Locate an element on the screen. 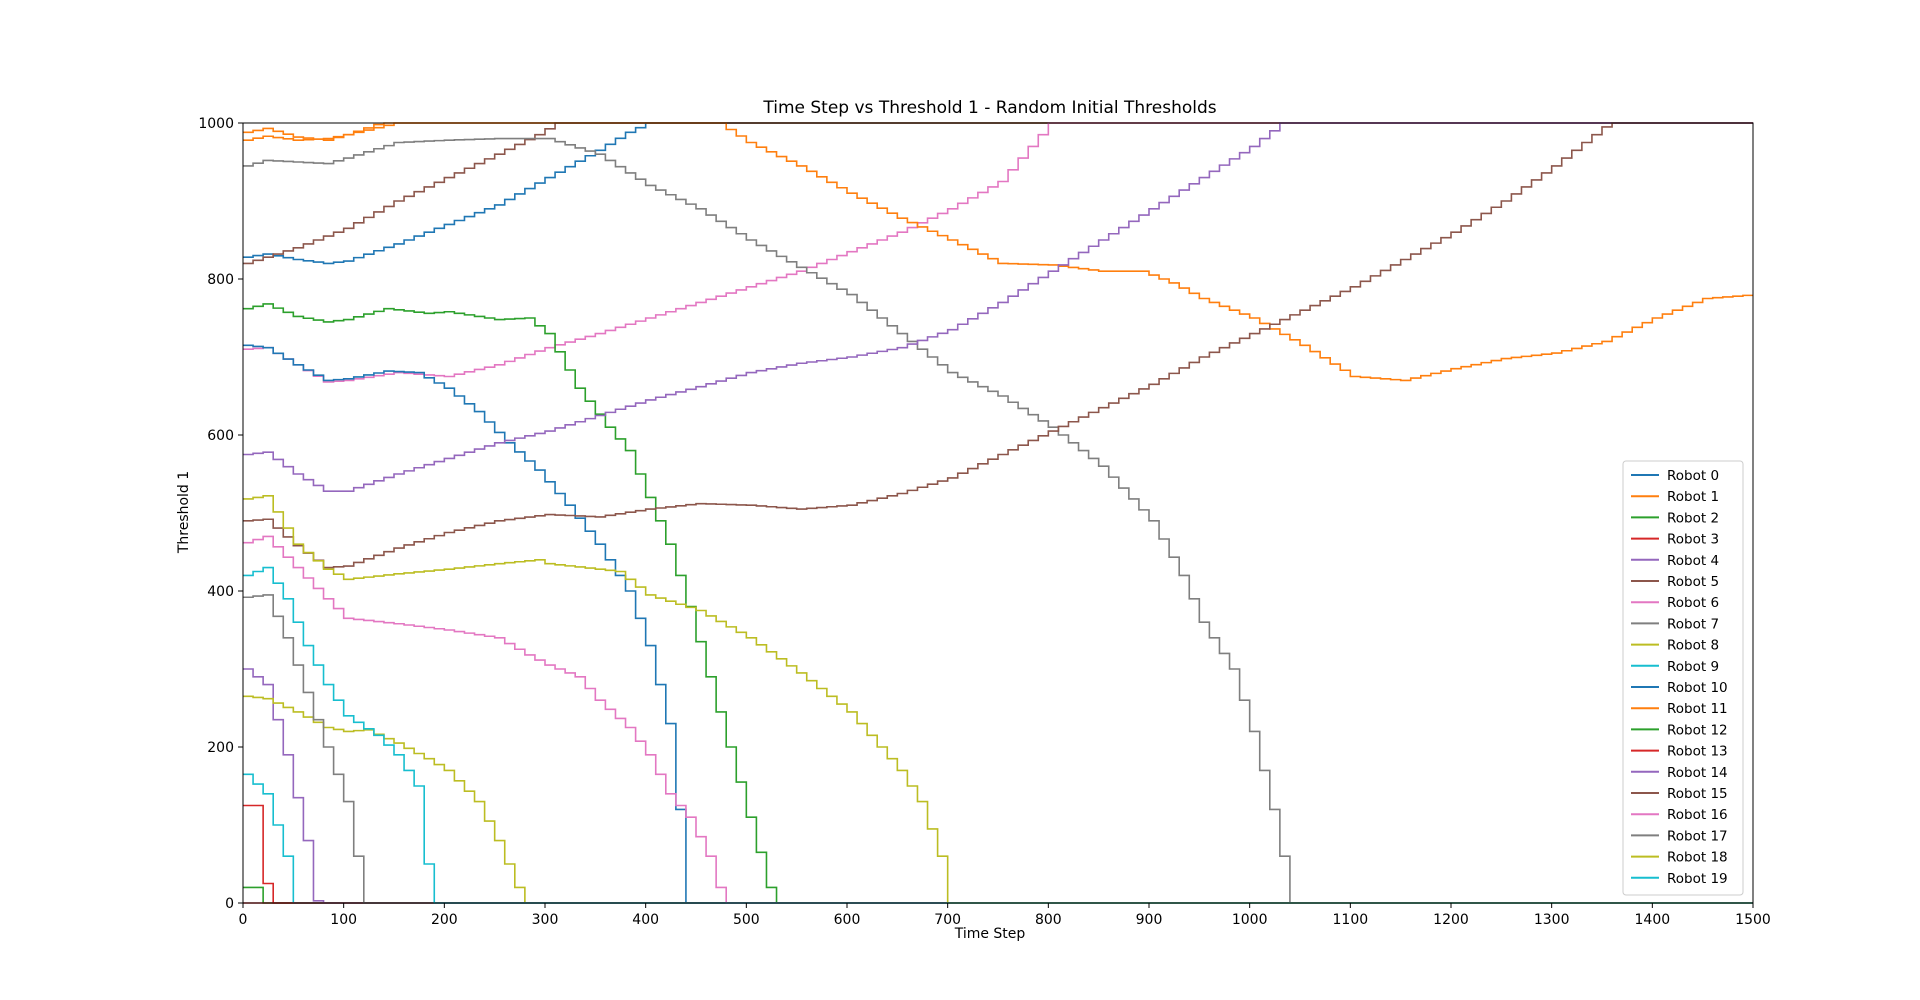  x-tick-label: 800 is located at coordinates (1048, 920).